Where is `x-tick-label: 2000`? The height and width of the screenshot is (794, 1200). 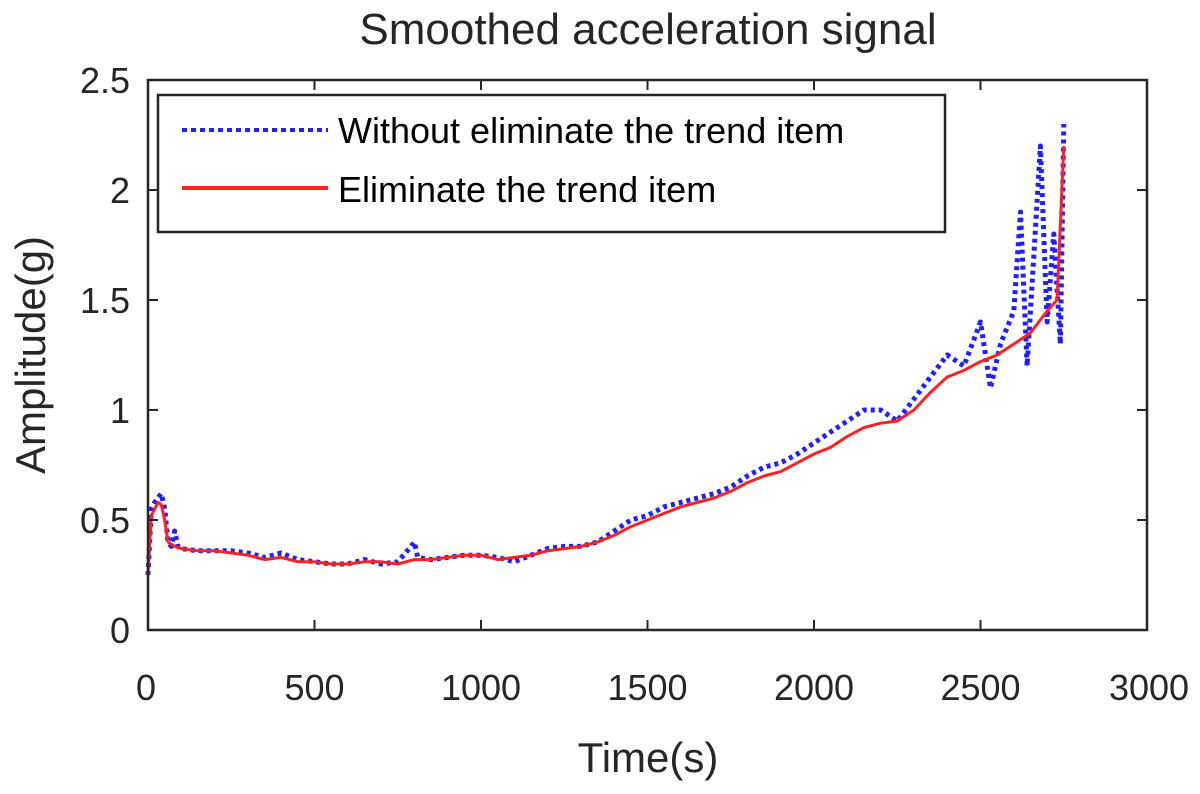 x-tick-label: 2000 is located at coordinates (814, 687).